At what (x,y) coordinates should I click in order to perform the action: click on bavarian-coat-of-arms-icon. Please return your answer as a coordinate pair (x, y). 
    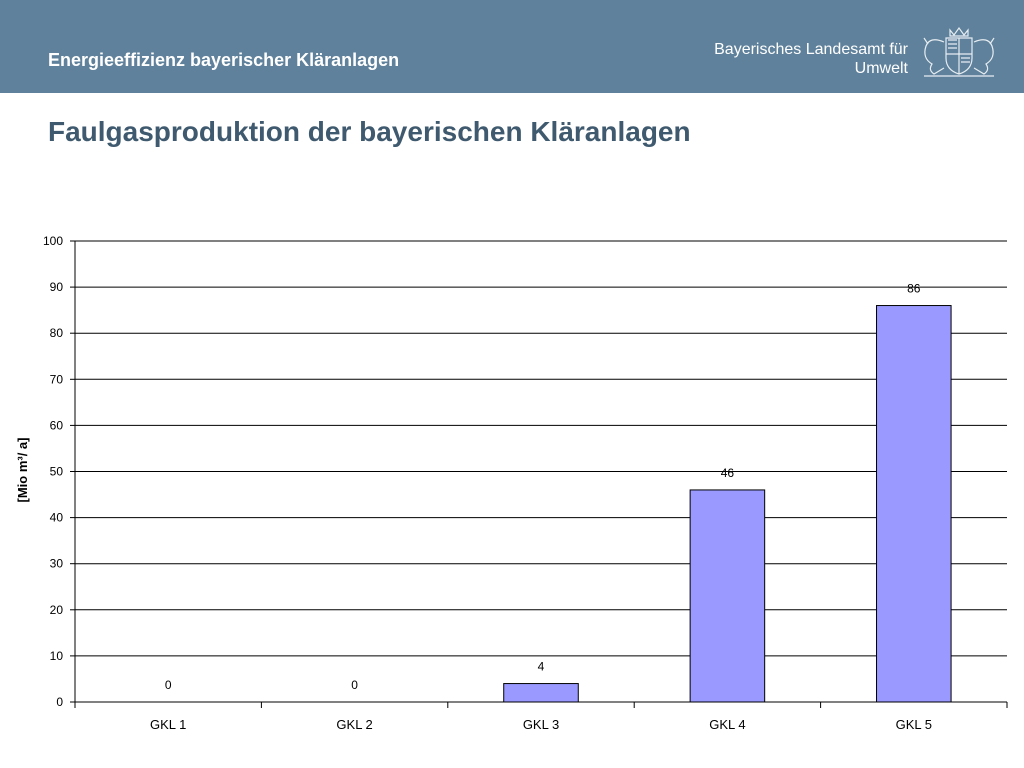
    Looking at the image, I should click on (959, 51).